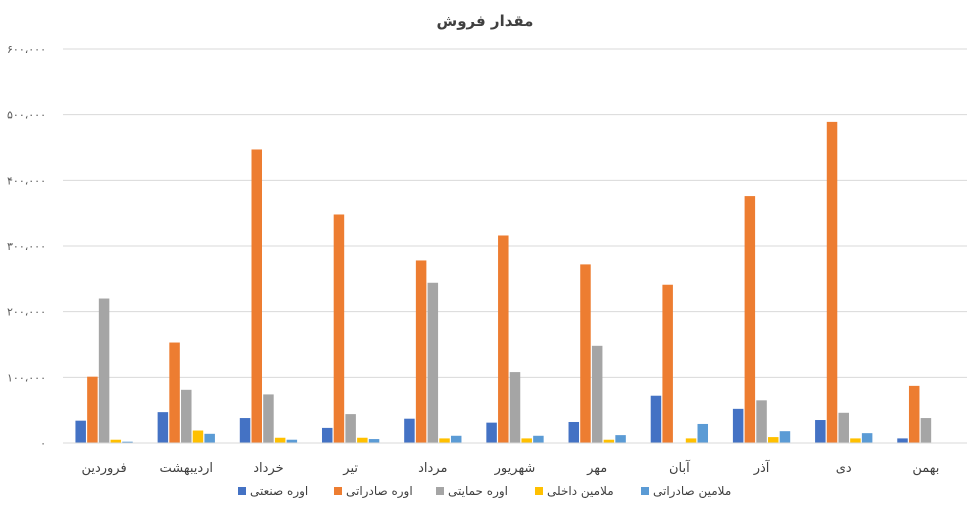  I want to click on legend-label: ملامین صادراتی, so click(692, 491).